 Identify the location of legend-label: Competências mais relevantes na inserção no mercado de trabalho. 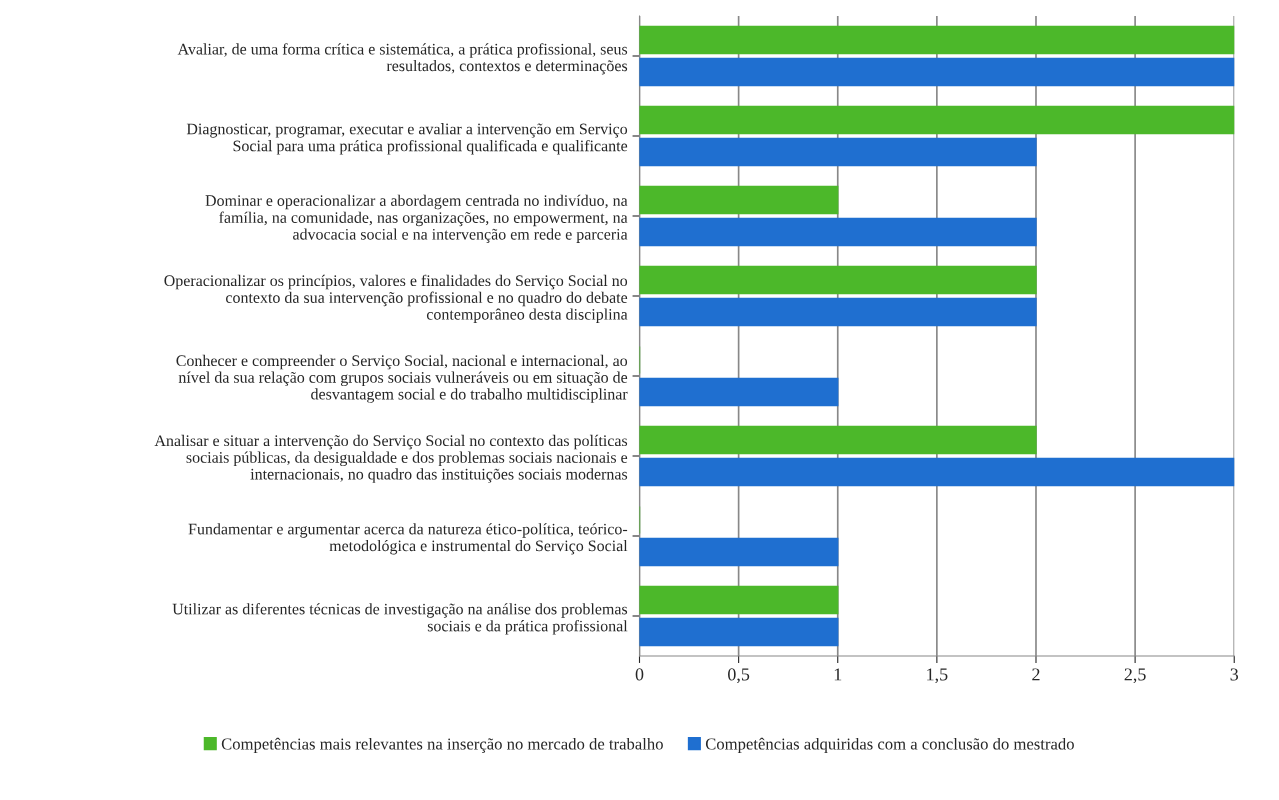
(442, 745).